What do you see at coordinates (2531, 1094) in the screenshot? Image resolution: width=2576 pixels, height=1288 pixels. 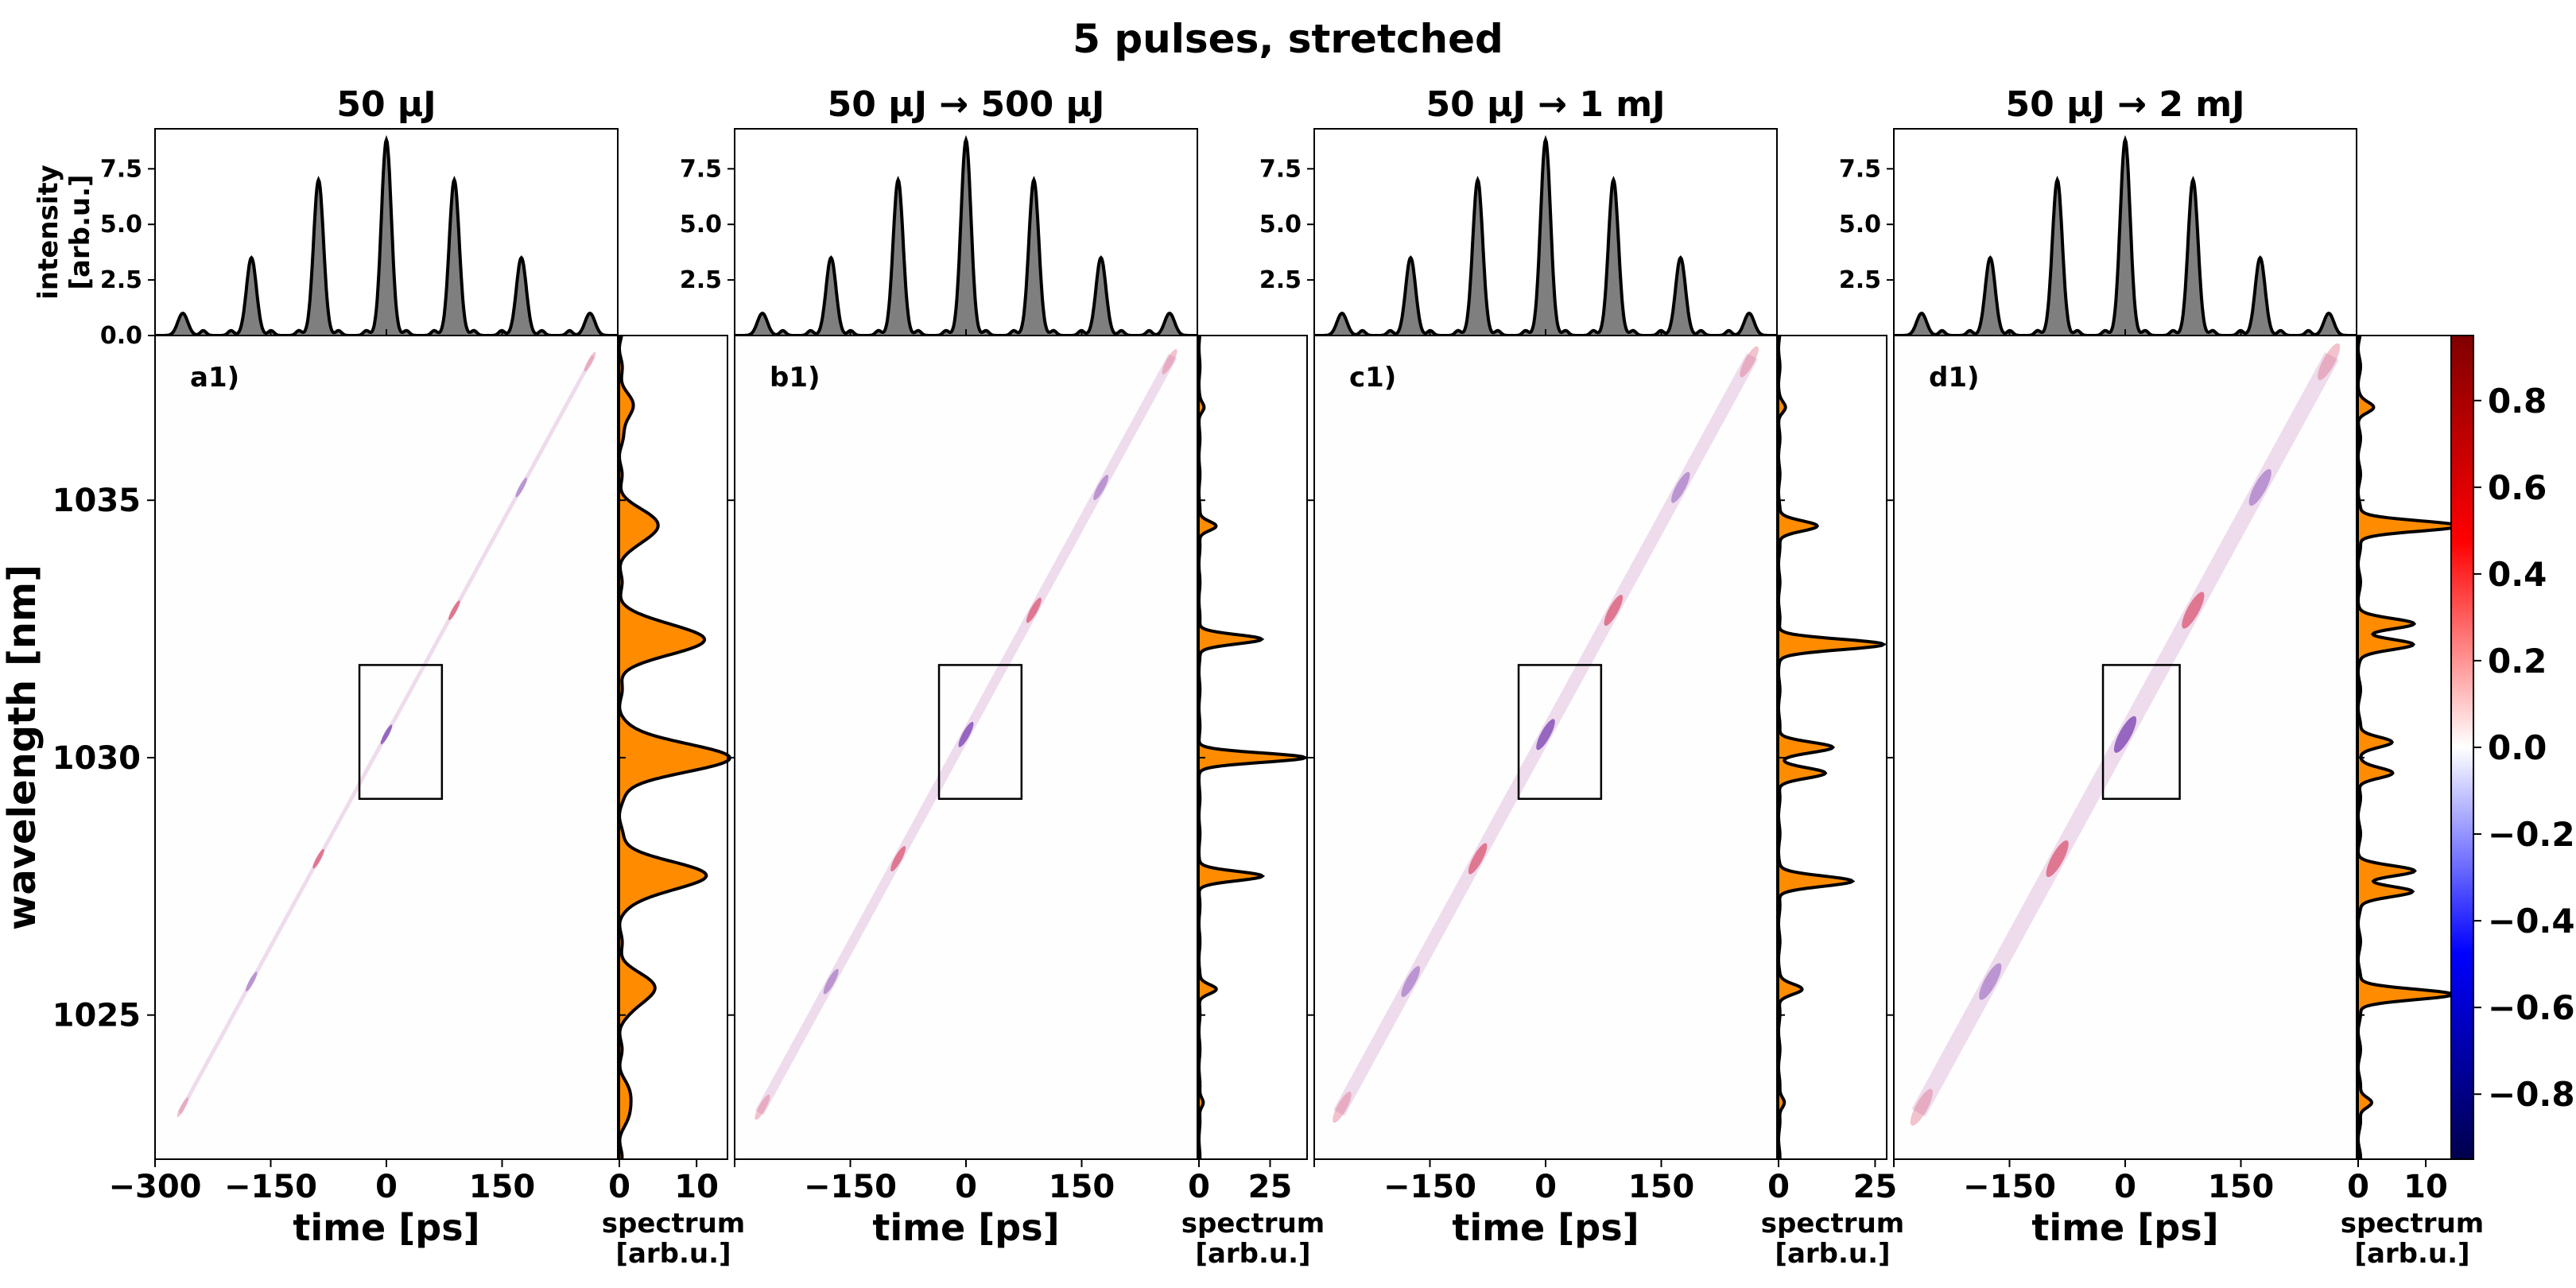 I see `colorbar-tick-label: −0.8` at bounding box center [2531, 1094].